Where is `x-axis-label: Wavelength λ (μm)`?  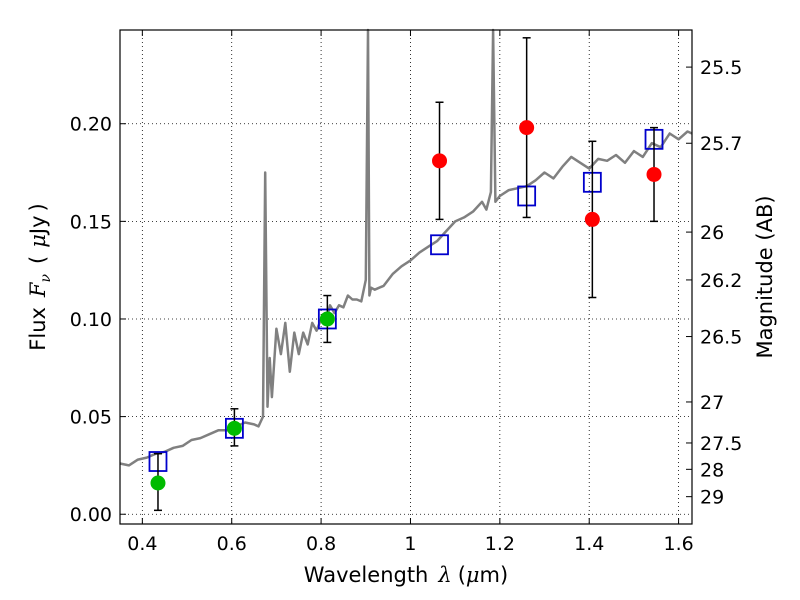
x-axis-label: Wavelength λ (μm) is located at coordinates (406, 575).